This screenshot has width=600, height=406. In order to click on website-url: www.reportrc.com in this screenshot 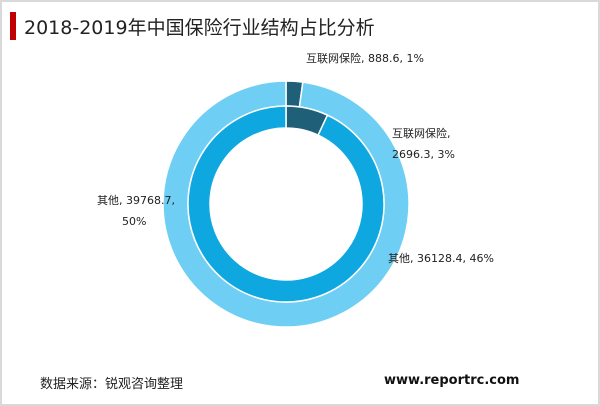, I will do `click(452, 380)`.